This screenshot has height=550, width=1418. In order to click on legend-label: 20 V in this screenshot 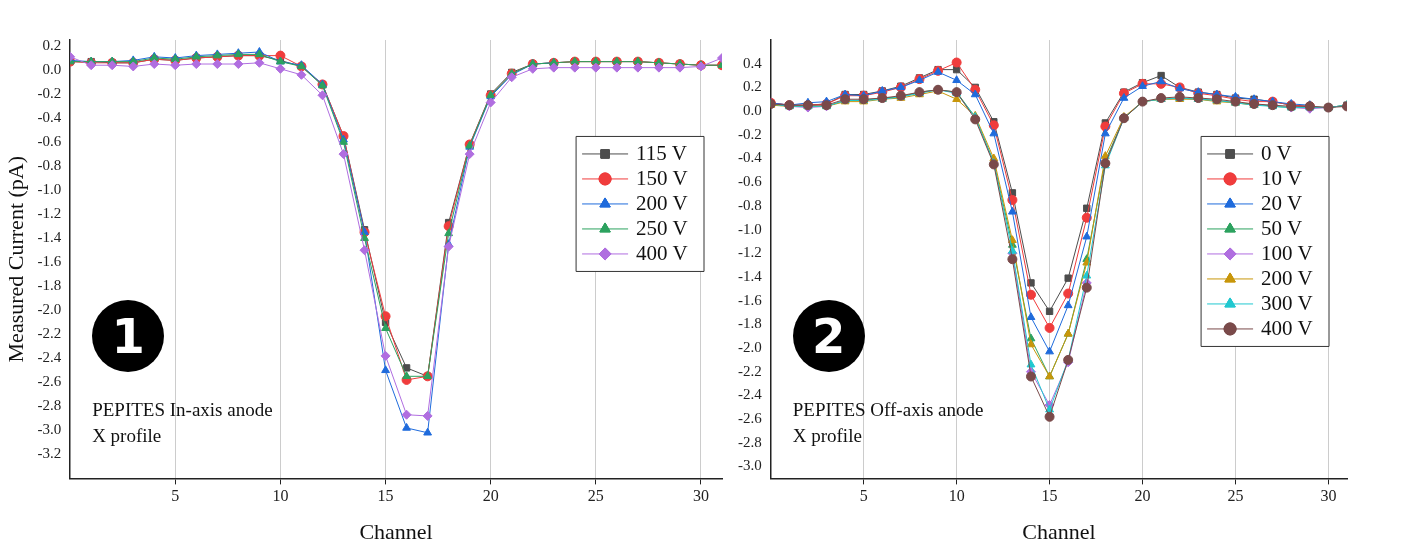, I will do `click(1282, 203)`.